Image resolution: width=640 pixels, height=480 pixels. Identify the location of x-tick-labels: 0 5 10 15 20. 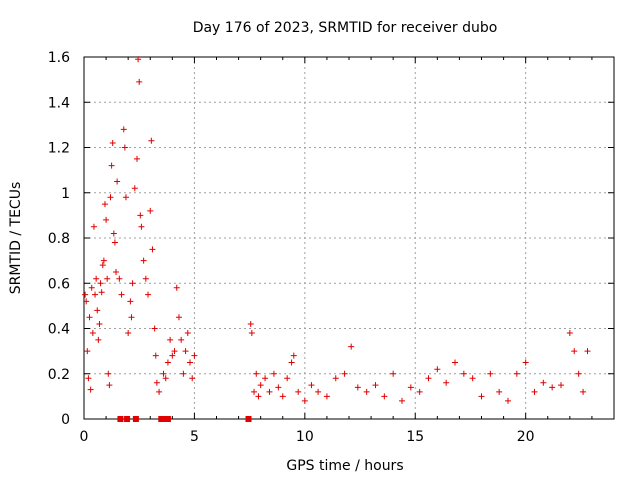
(307, 437).